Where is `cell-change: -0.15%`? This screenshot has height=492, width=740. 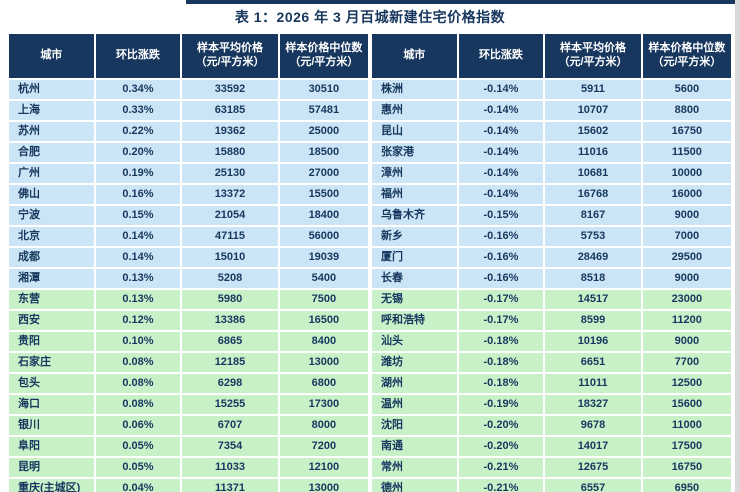 cell-change: -0.15% is located at coordinates (501, 215).